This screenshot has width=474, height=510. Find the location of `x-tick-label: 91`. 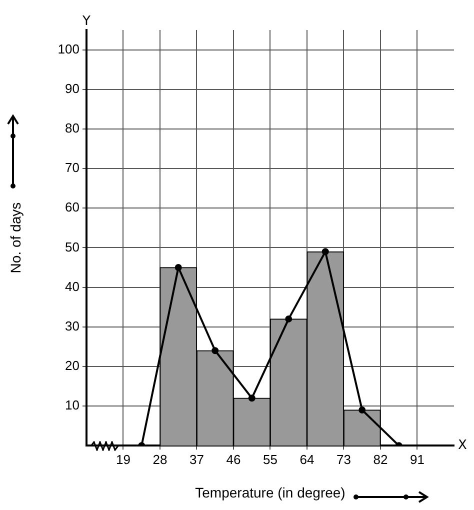

x-tick-label: 91 is located at coordinates (417, 459).